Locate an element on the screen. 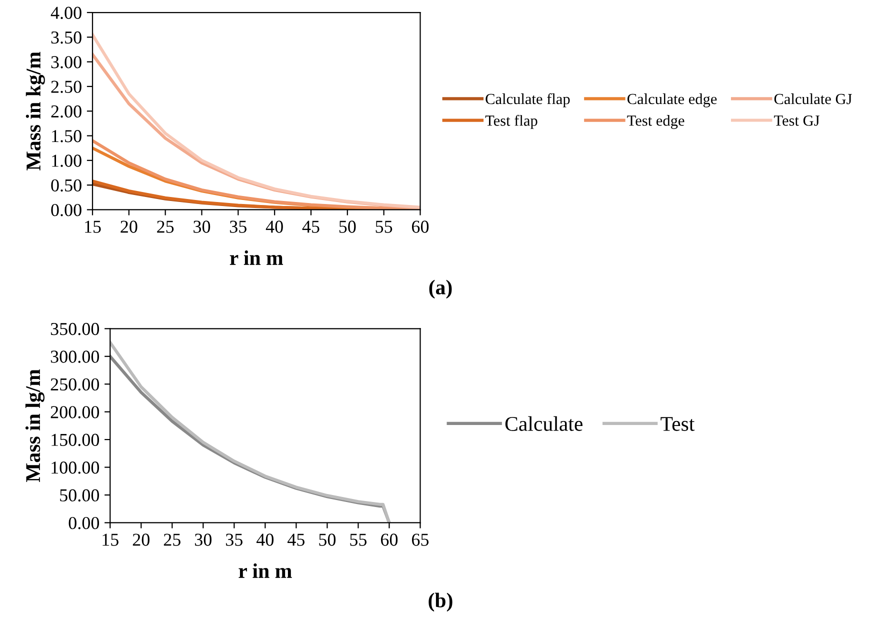  y-tick-label: 250.00 is located at coordinates (75, 384).